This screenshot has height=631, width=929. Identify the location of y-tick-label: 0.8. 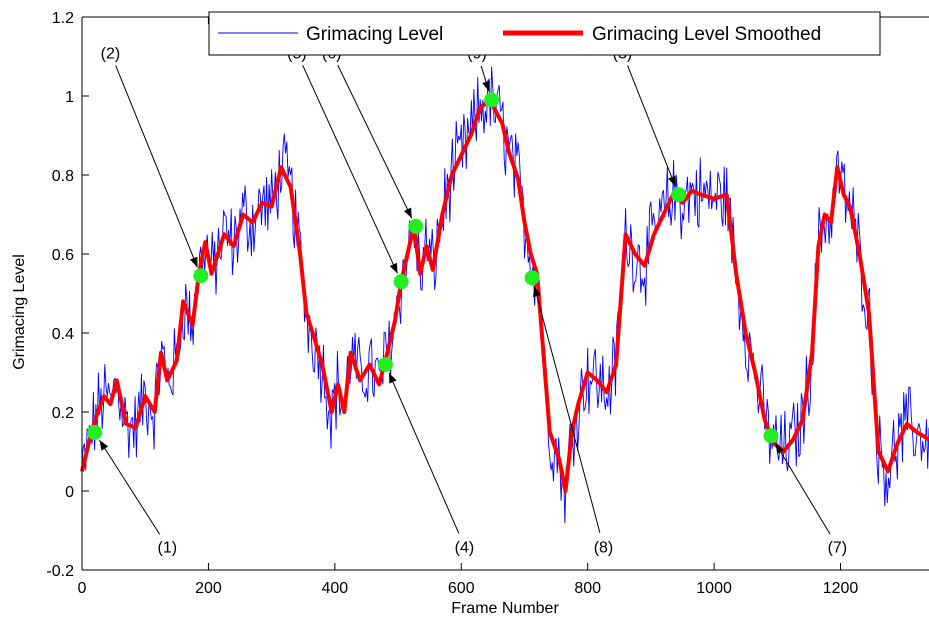
(63, 176).